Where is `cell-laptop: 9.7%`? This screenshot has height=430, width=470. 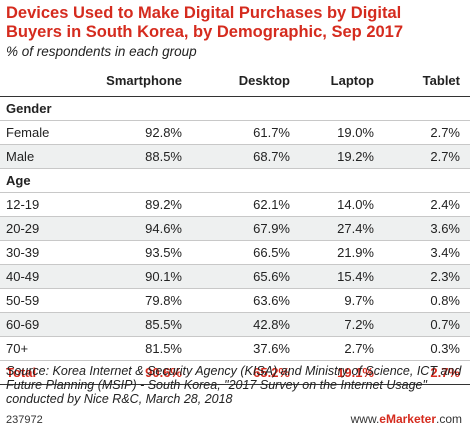
cell-laptop: 9.7% is located at coordinates (359, 300).